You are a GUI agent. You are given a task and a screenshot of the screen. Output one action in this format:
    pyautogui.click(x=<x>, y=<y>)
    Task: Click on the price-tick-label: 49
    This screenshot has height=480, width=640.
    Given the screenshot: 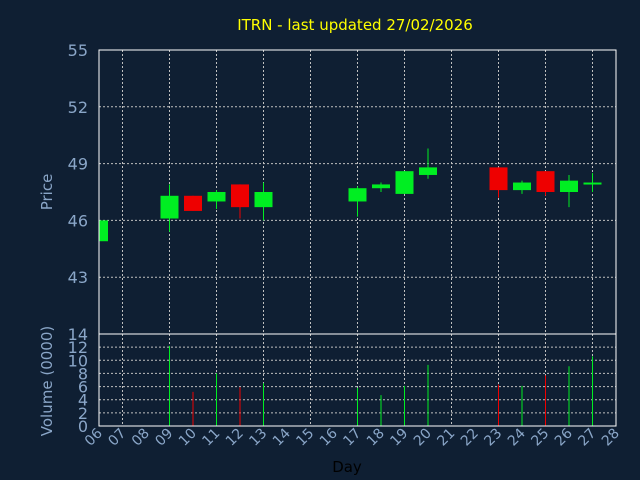 What is the action you would take?
    pyautogui.click(x=78, y=164)
    